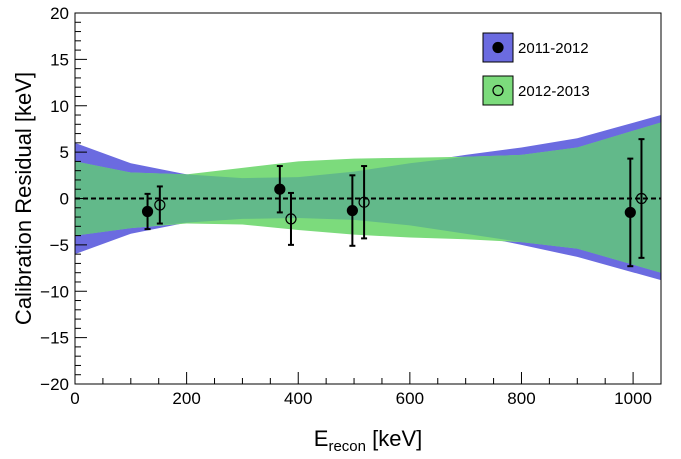 The image size is (681, 459). I want to click on x-axis-title: Erecon [keV], so click(368, 440).